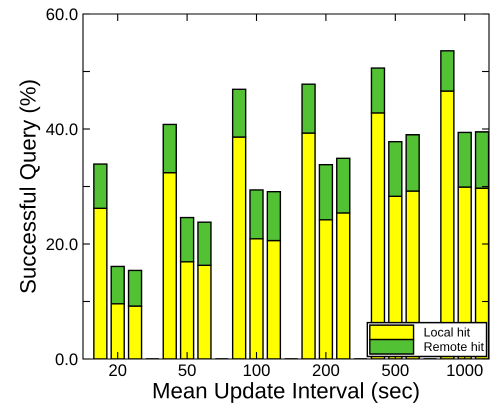 The height and width of the screenshot is (406, 491). What do you see at coordinates (465, 370) in the screenshot?
I see `x-tick-label: 1000` at bounding box center [465, 370].